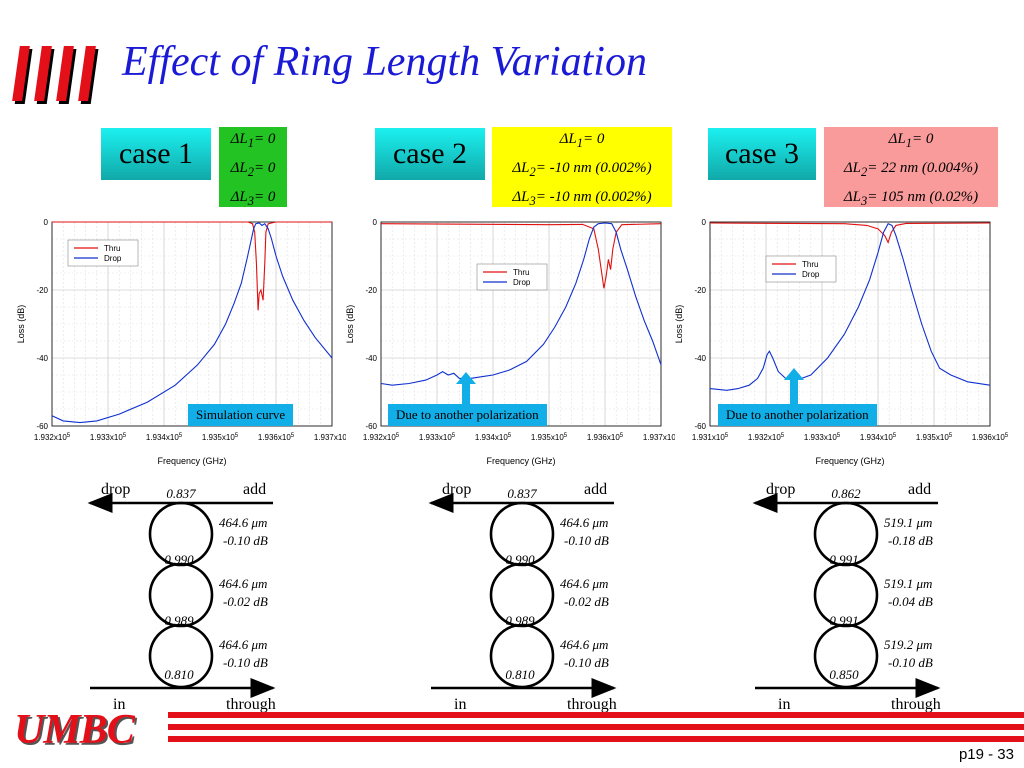  Describe the element at coordinates (430, 154) in the screenshot. I see `case-2-label: case 2` at that location.